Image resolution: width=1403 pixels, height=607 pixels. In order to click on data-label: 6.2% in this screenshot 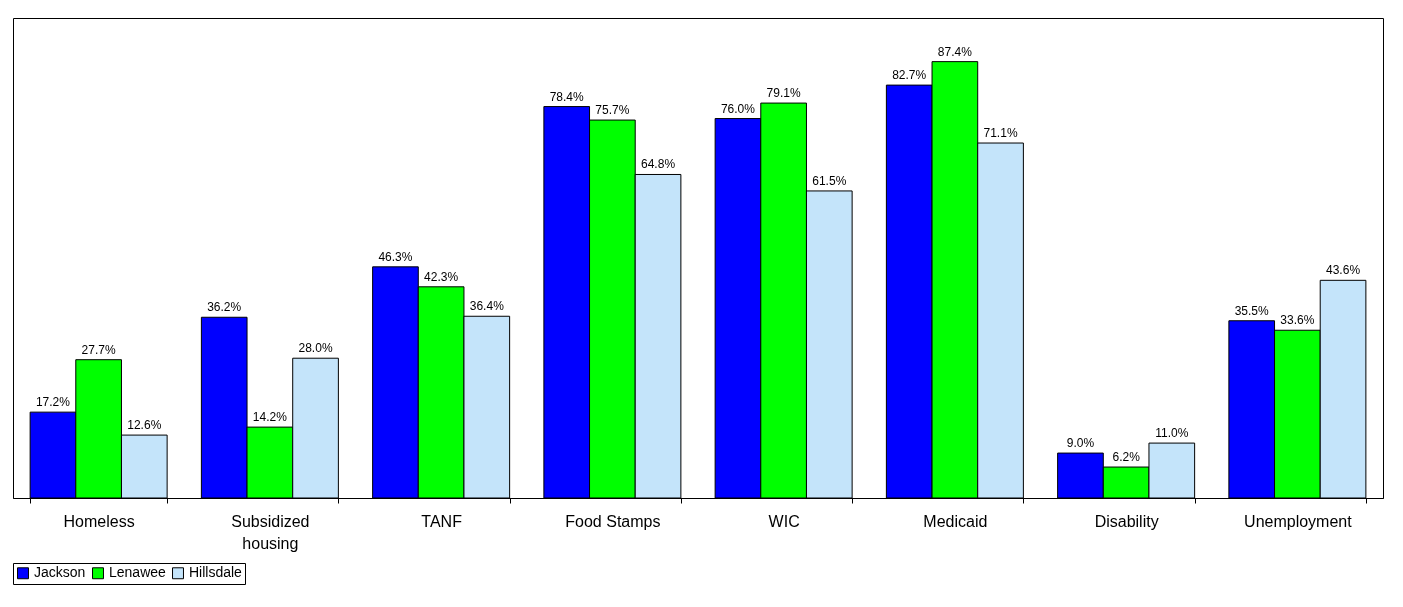, I will do `click(1126, 457)`.